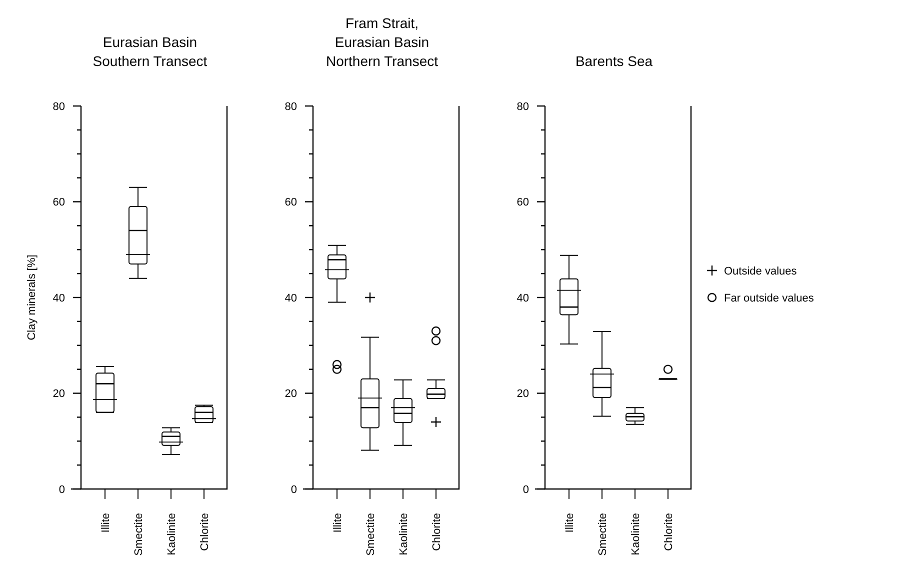  Describe the element at coordinates (769, 298) in the screenshot. I see `legend-label: Far outside values` at that location.